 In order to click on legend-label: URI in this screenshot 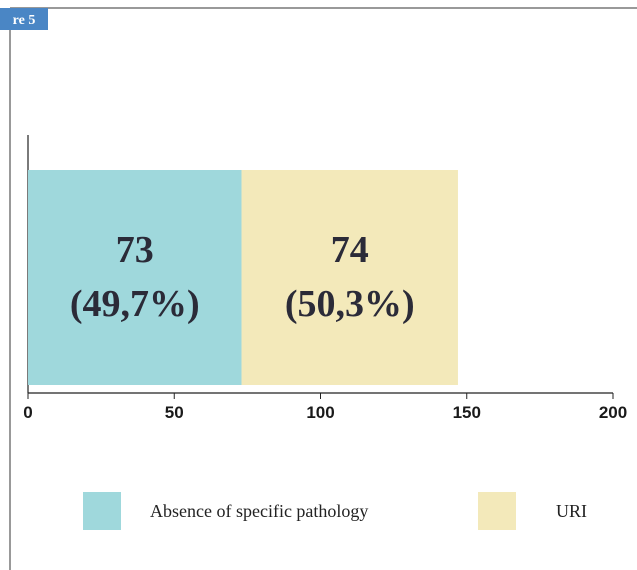, I will do `click(571, 511)`.